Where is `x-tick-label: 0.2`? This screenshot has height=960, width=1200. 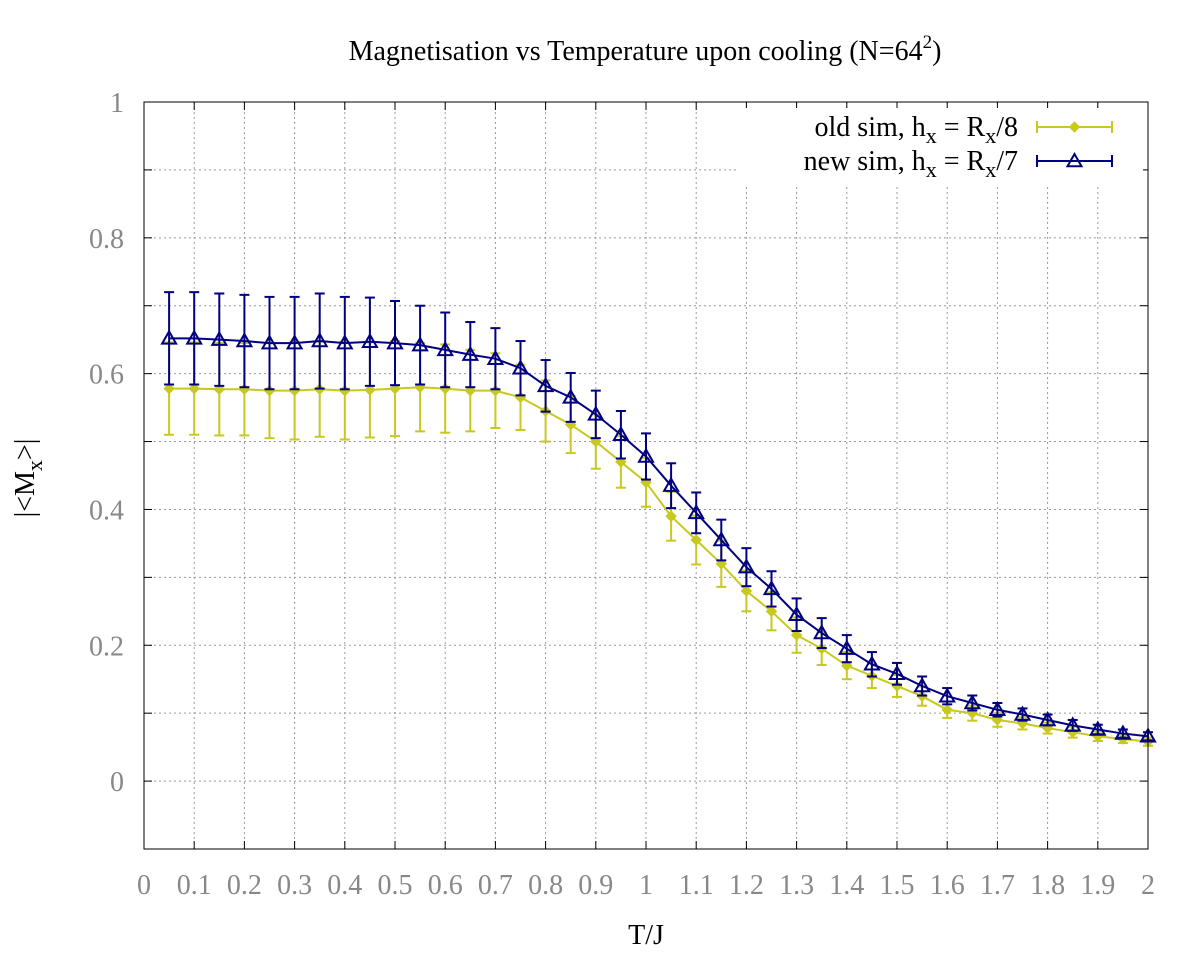 x-tick-label: 0.2 is located at coordinates (244, 885).